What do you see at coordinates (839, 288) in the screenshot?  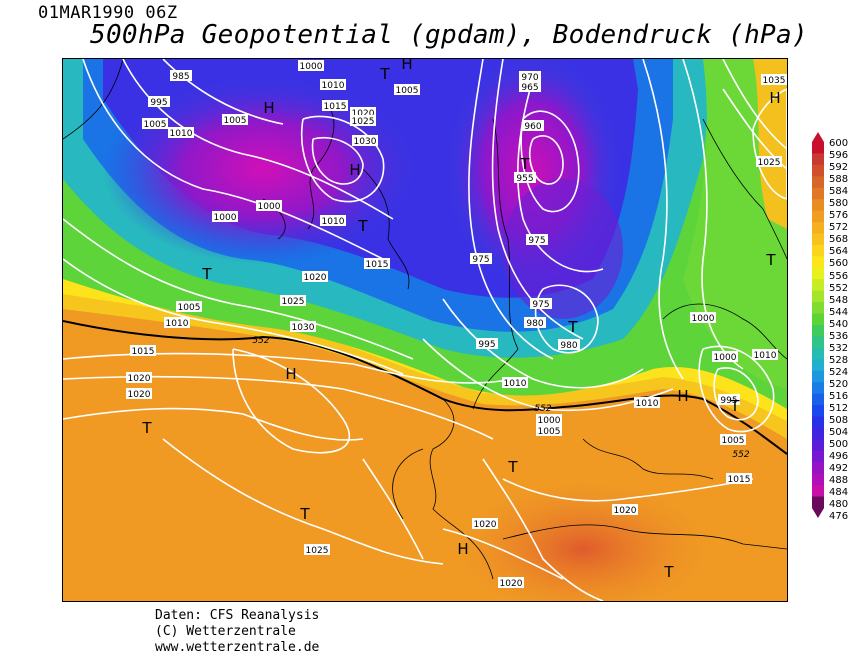 I see `legend-label: 552` at bounding box center [839, 288].